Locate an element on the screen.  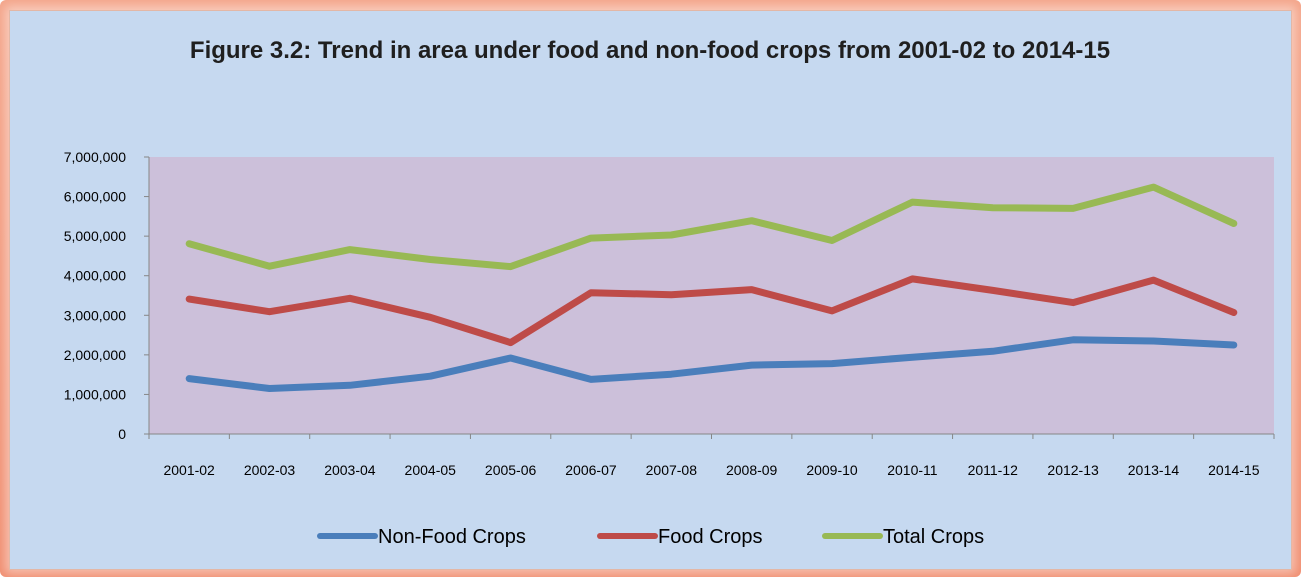
y-tick-label: 3,000,000 is located at coordinates (95, 315).